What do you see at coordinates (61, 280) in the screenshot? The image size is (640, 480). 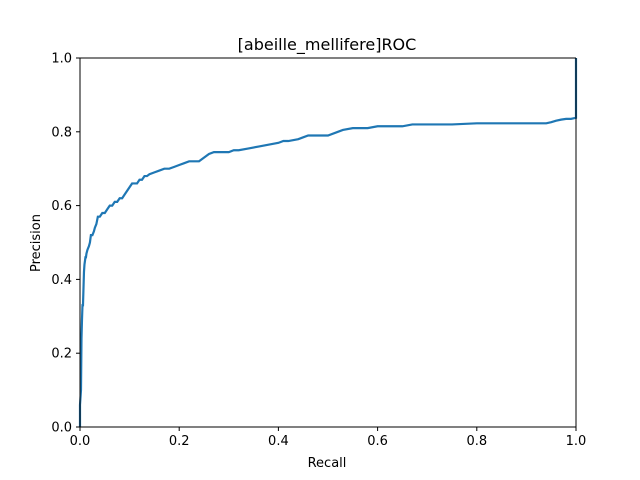 I see `y-tick-label: 0.4` at bounding box center [61, 280].